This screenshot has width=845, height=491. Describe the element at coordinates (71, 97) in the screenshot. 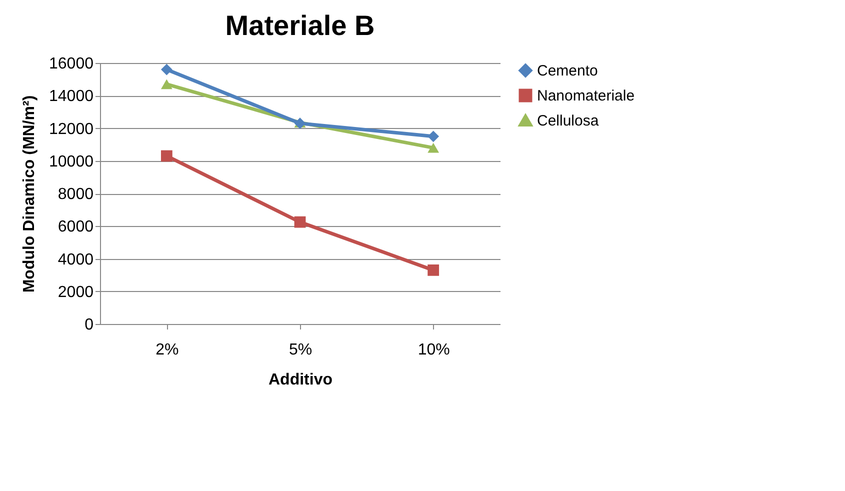

I see `y-tick-label: 14000` at that location.